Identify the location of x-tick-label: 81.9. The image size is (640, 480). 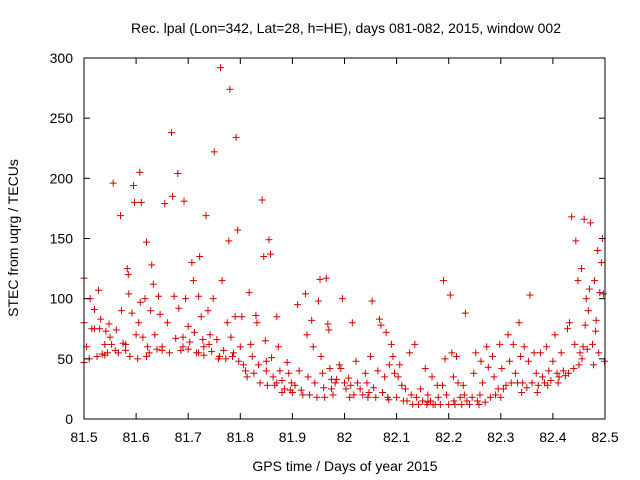
(292, 437).